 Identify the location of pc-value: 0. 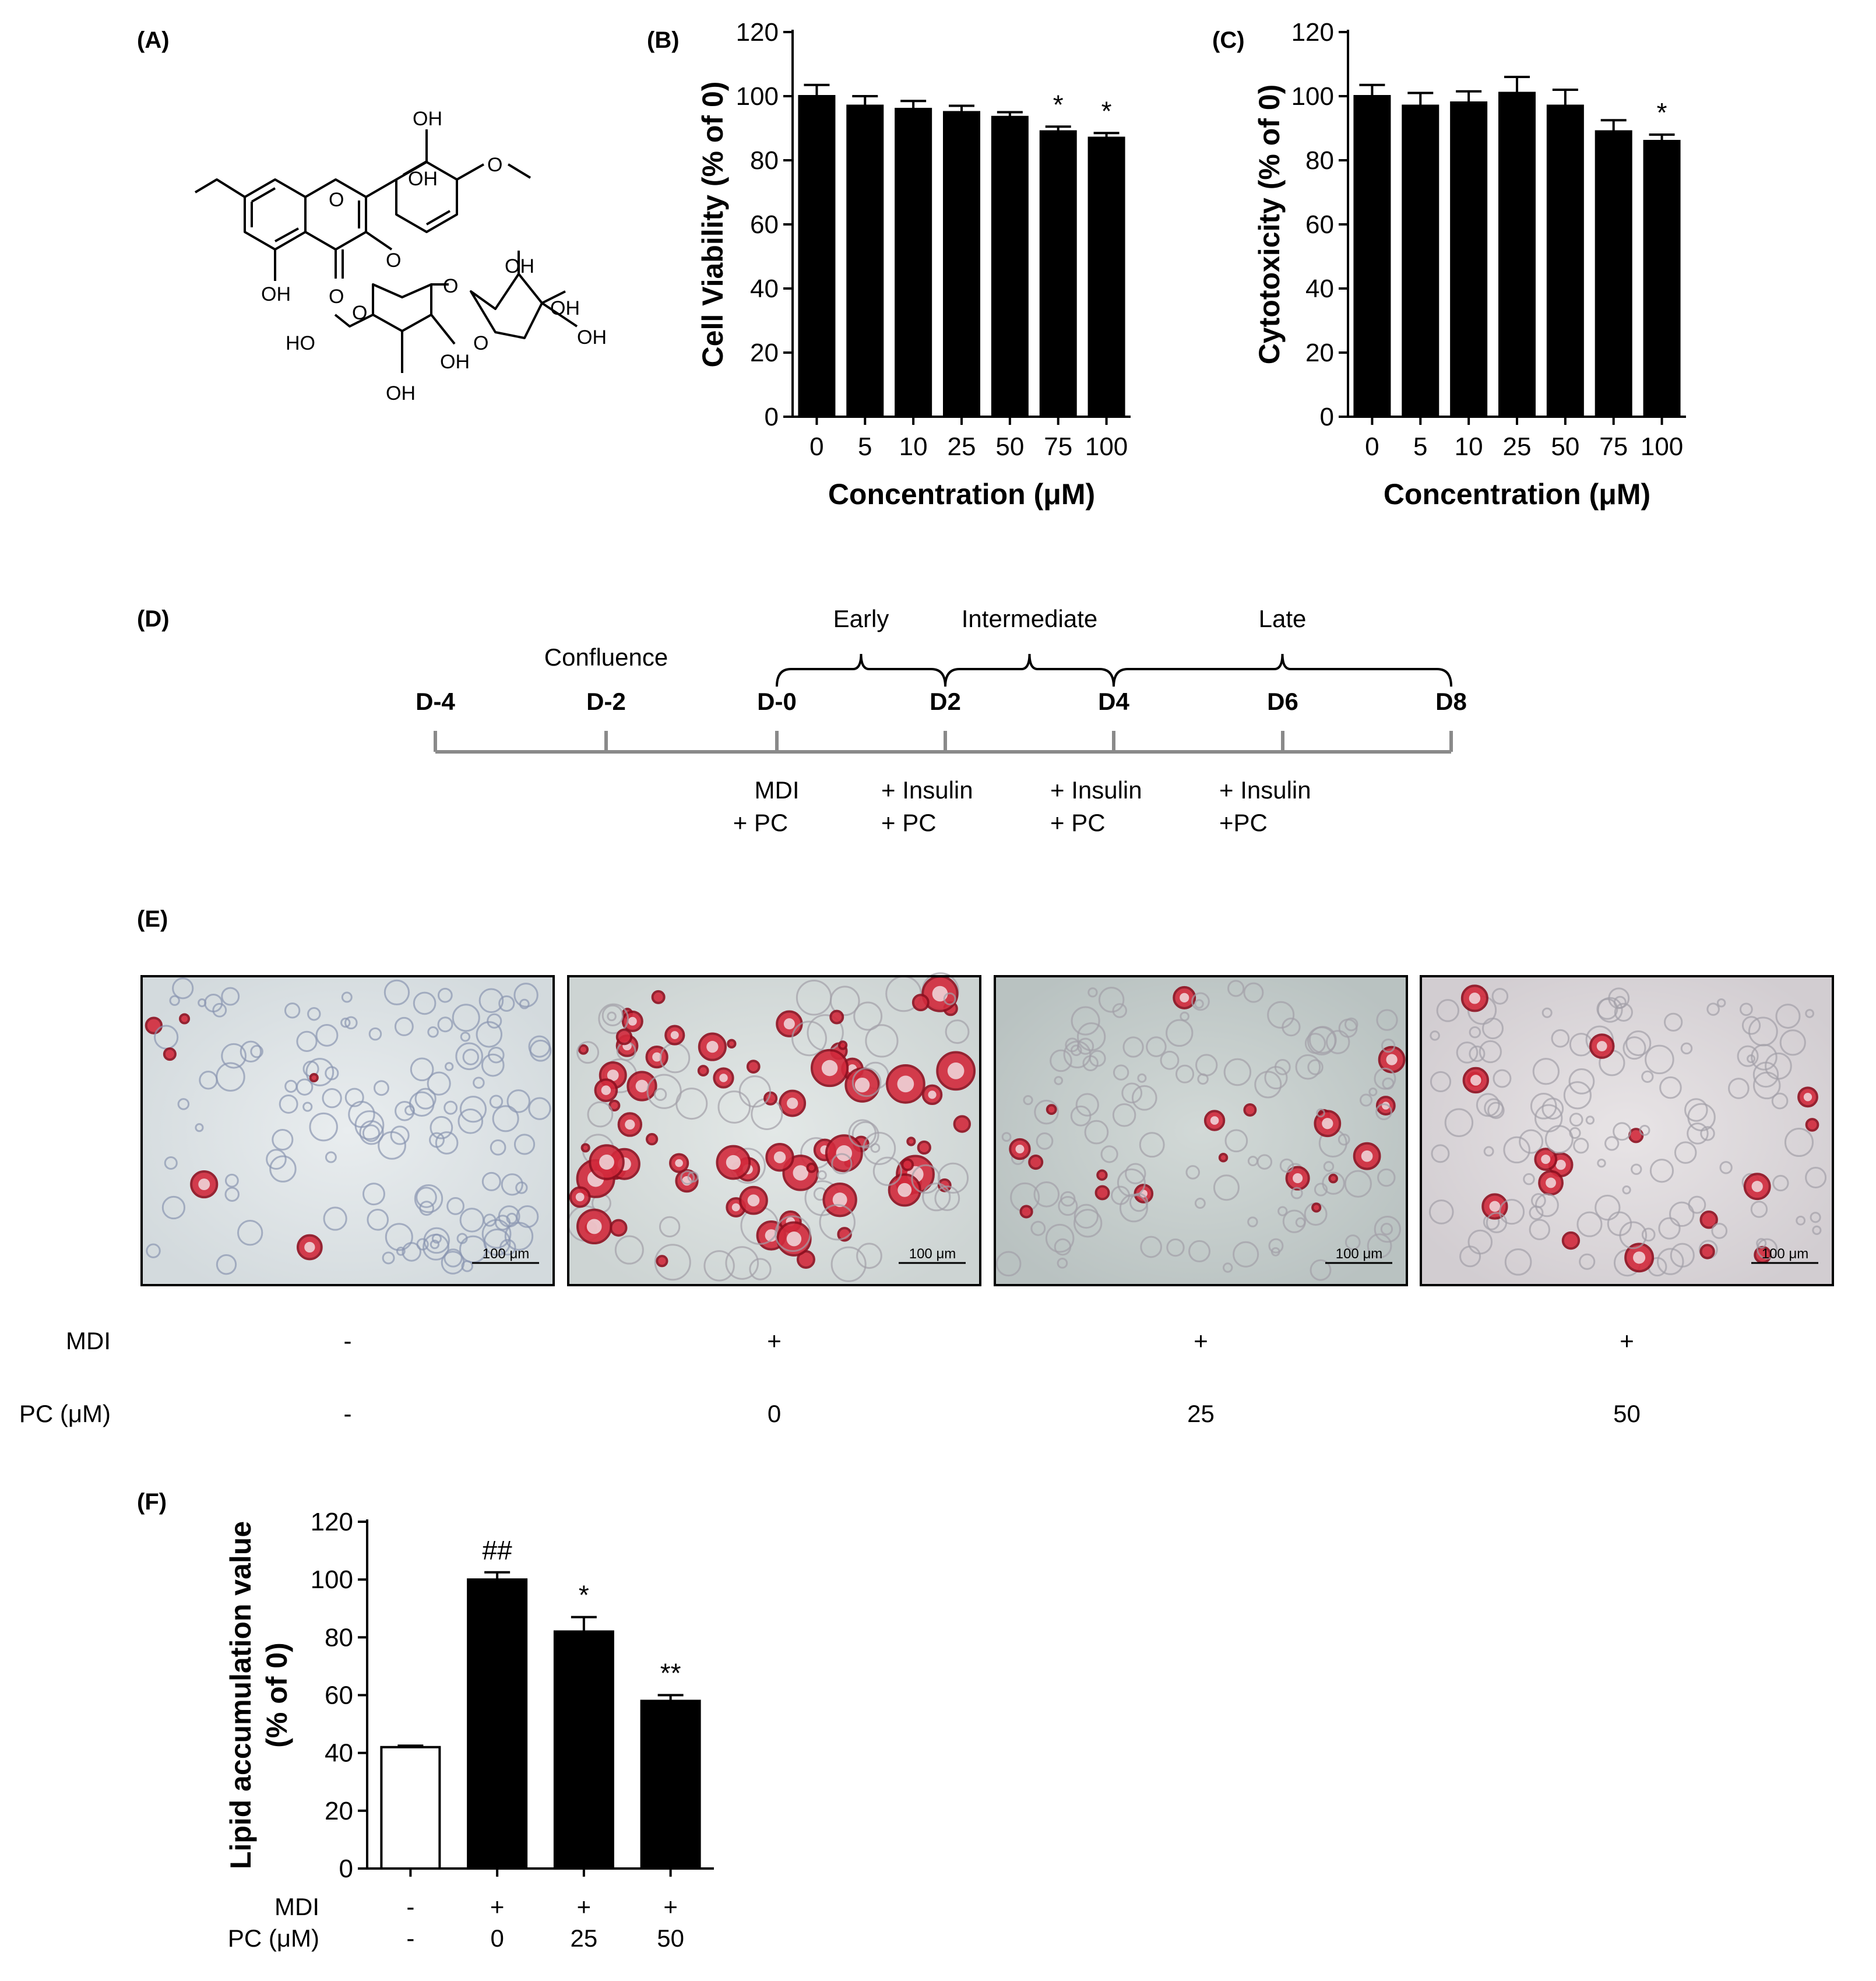
(774, 1413).